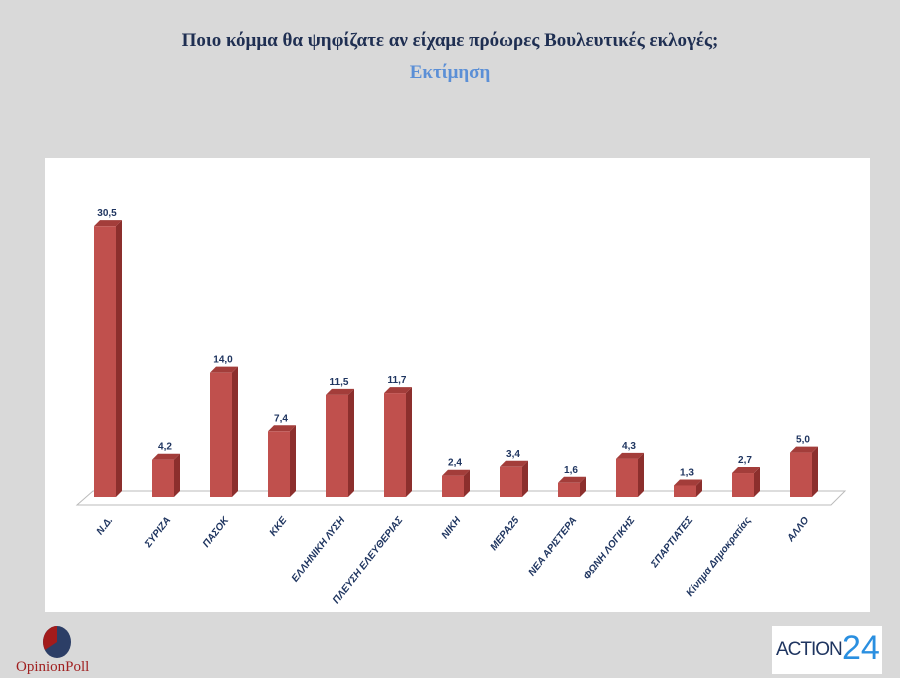 This screenshot has height=678, width=900. Describe the element at coordinates (279, 527) in the screenshot. I see `category-label: ΚΚΕ` at that location.